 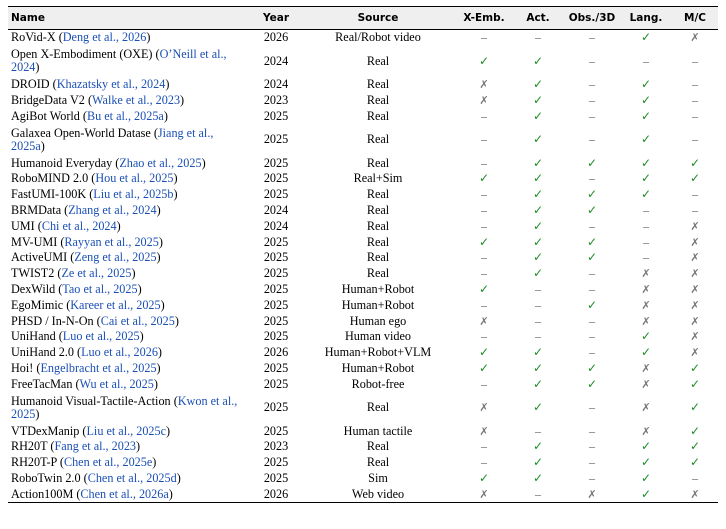 I want to click on dataset-name: PHSD / In-N-On, so click(x=52, y=320).